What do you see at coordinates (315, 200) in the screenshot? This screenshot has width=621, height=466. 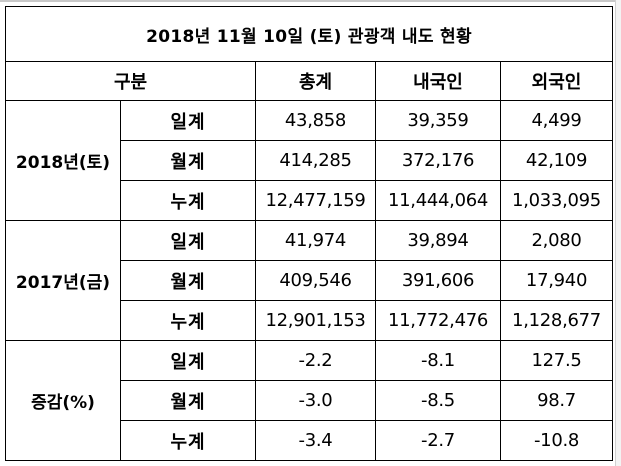 I see `cell-total: 12,477,159` at bounding box center [315, 200].